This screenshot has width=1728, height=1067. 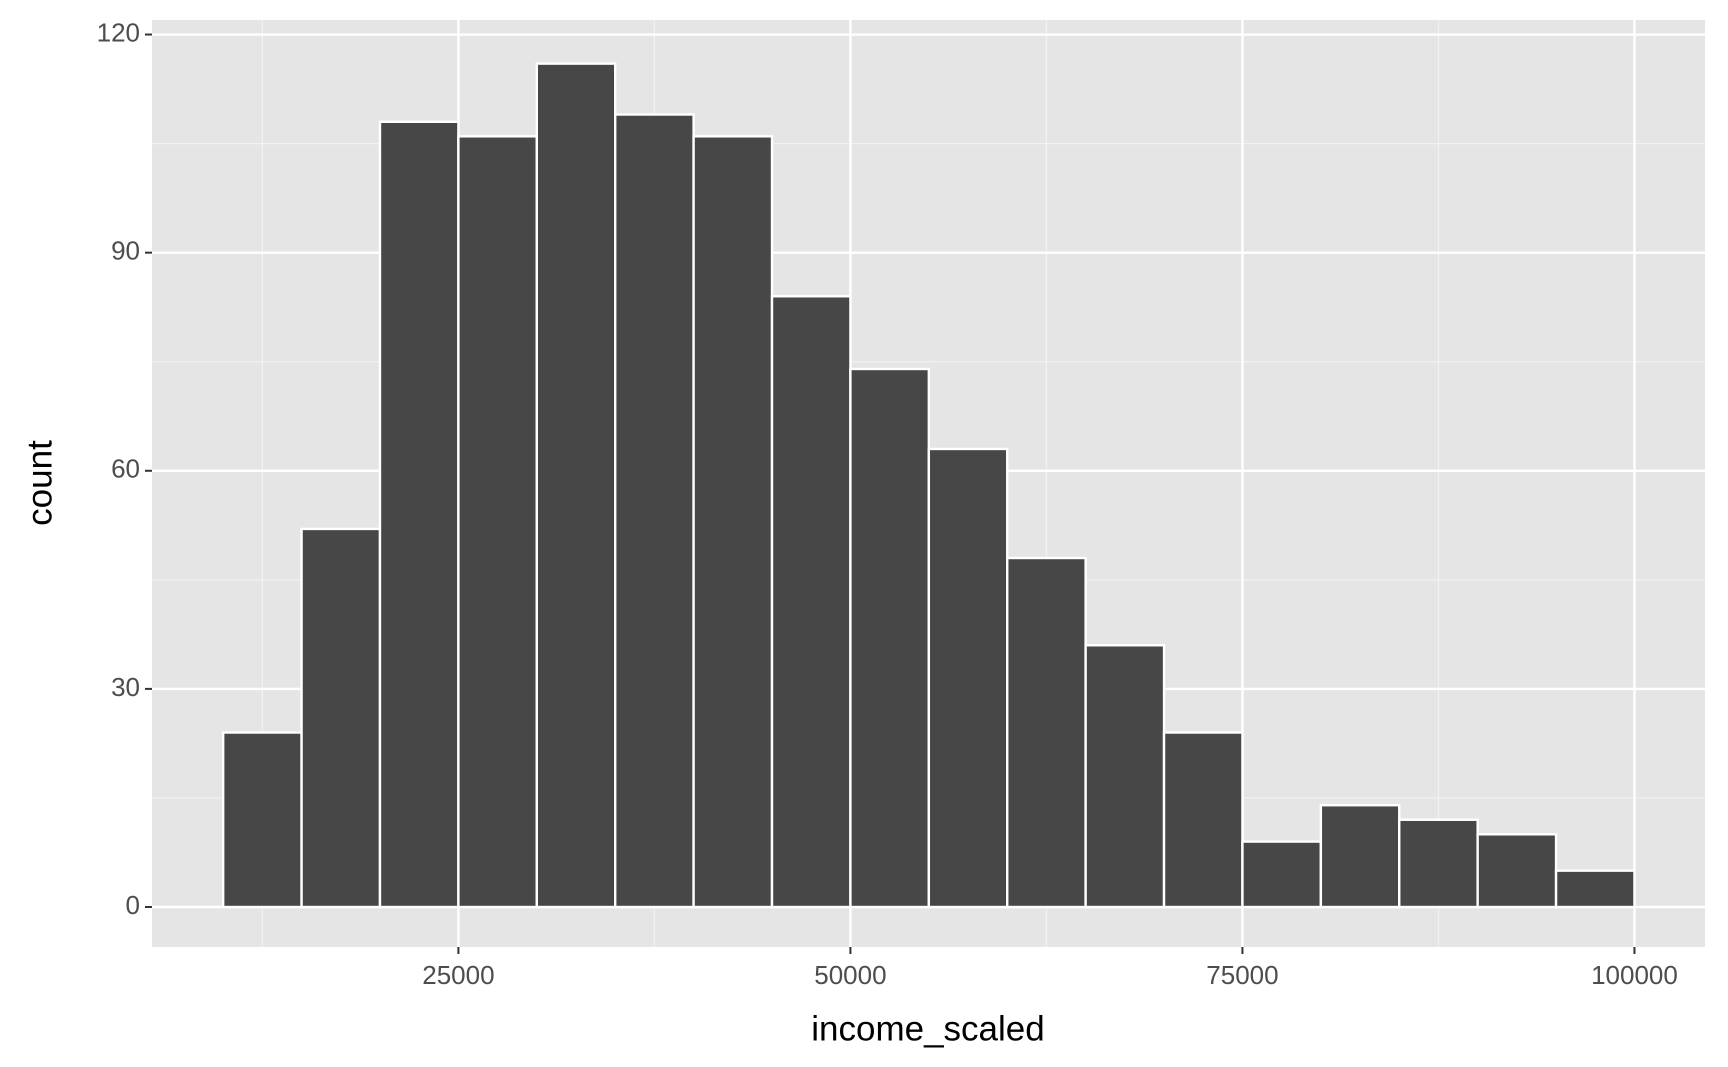 I want to click on y-tick-label: 0, so click(x=133, y=905).